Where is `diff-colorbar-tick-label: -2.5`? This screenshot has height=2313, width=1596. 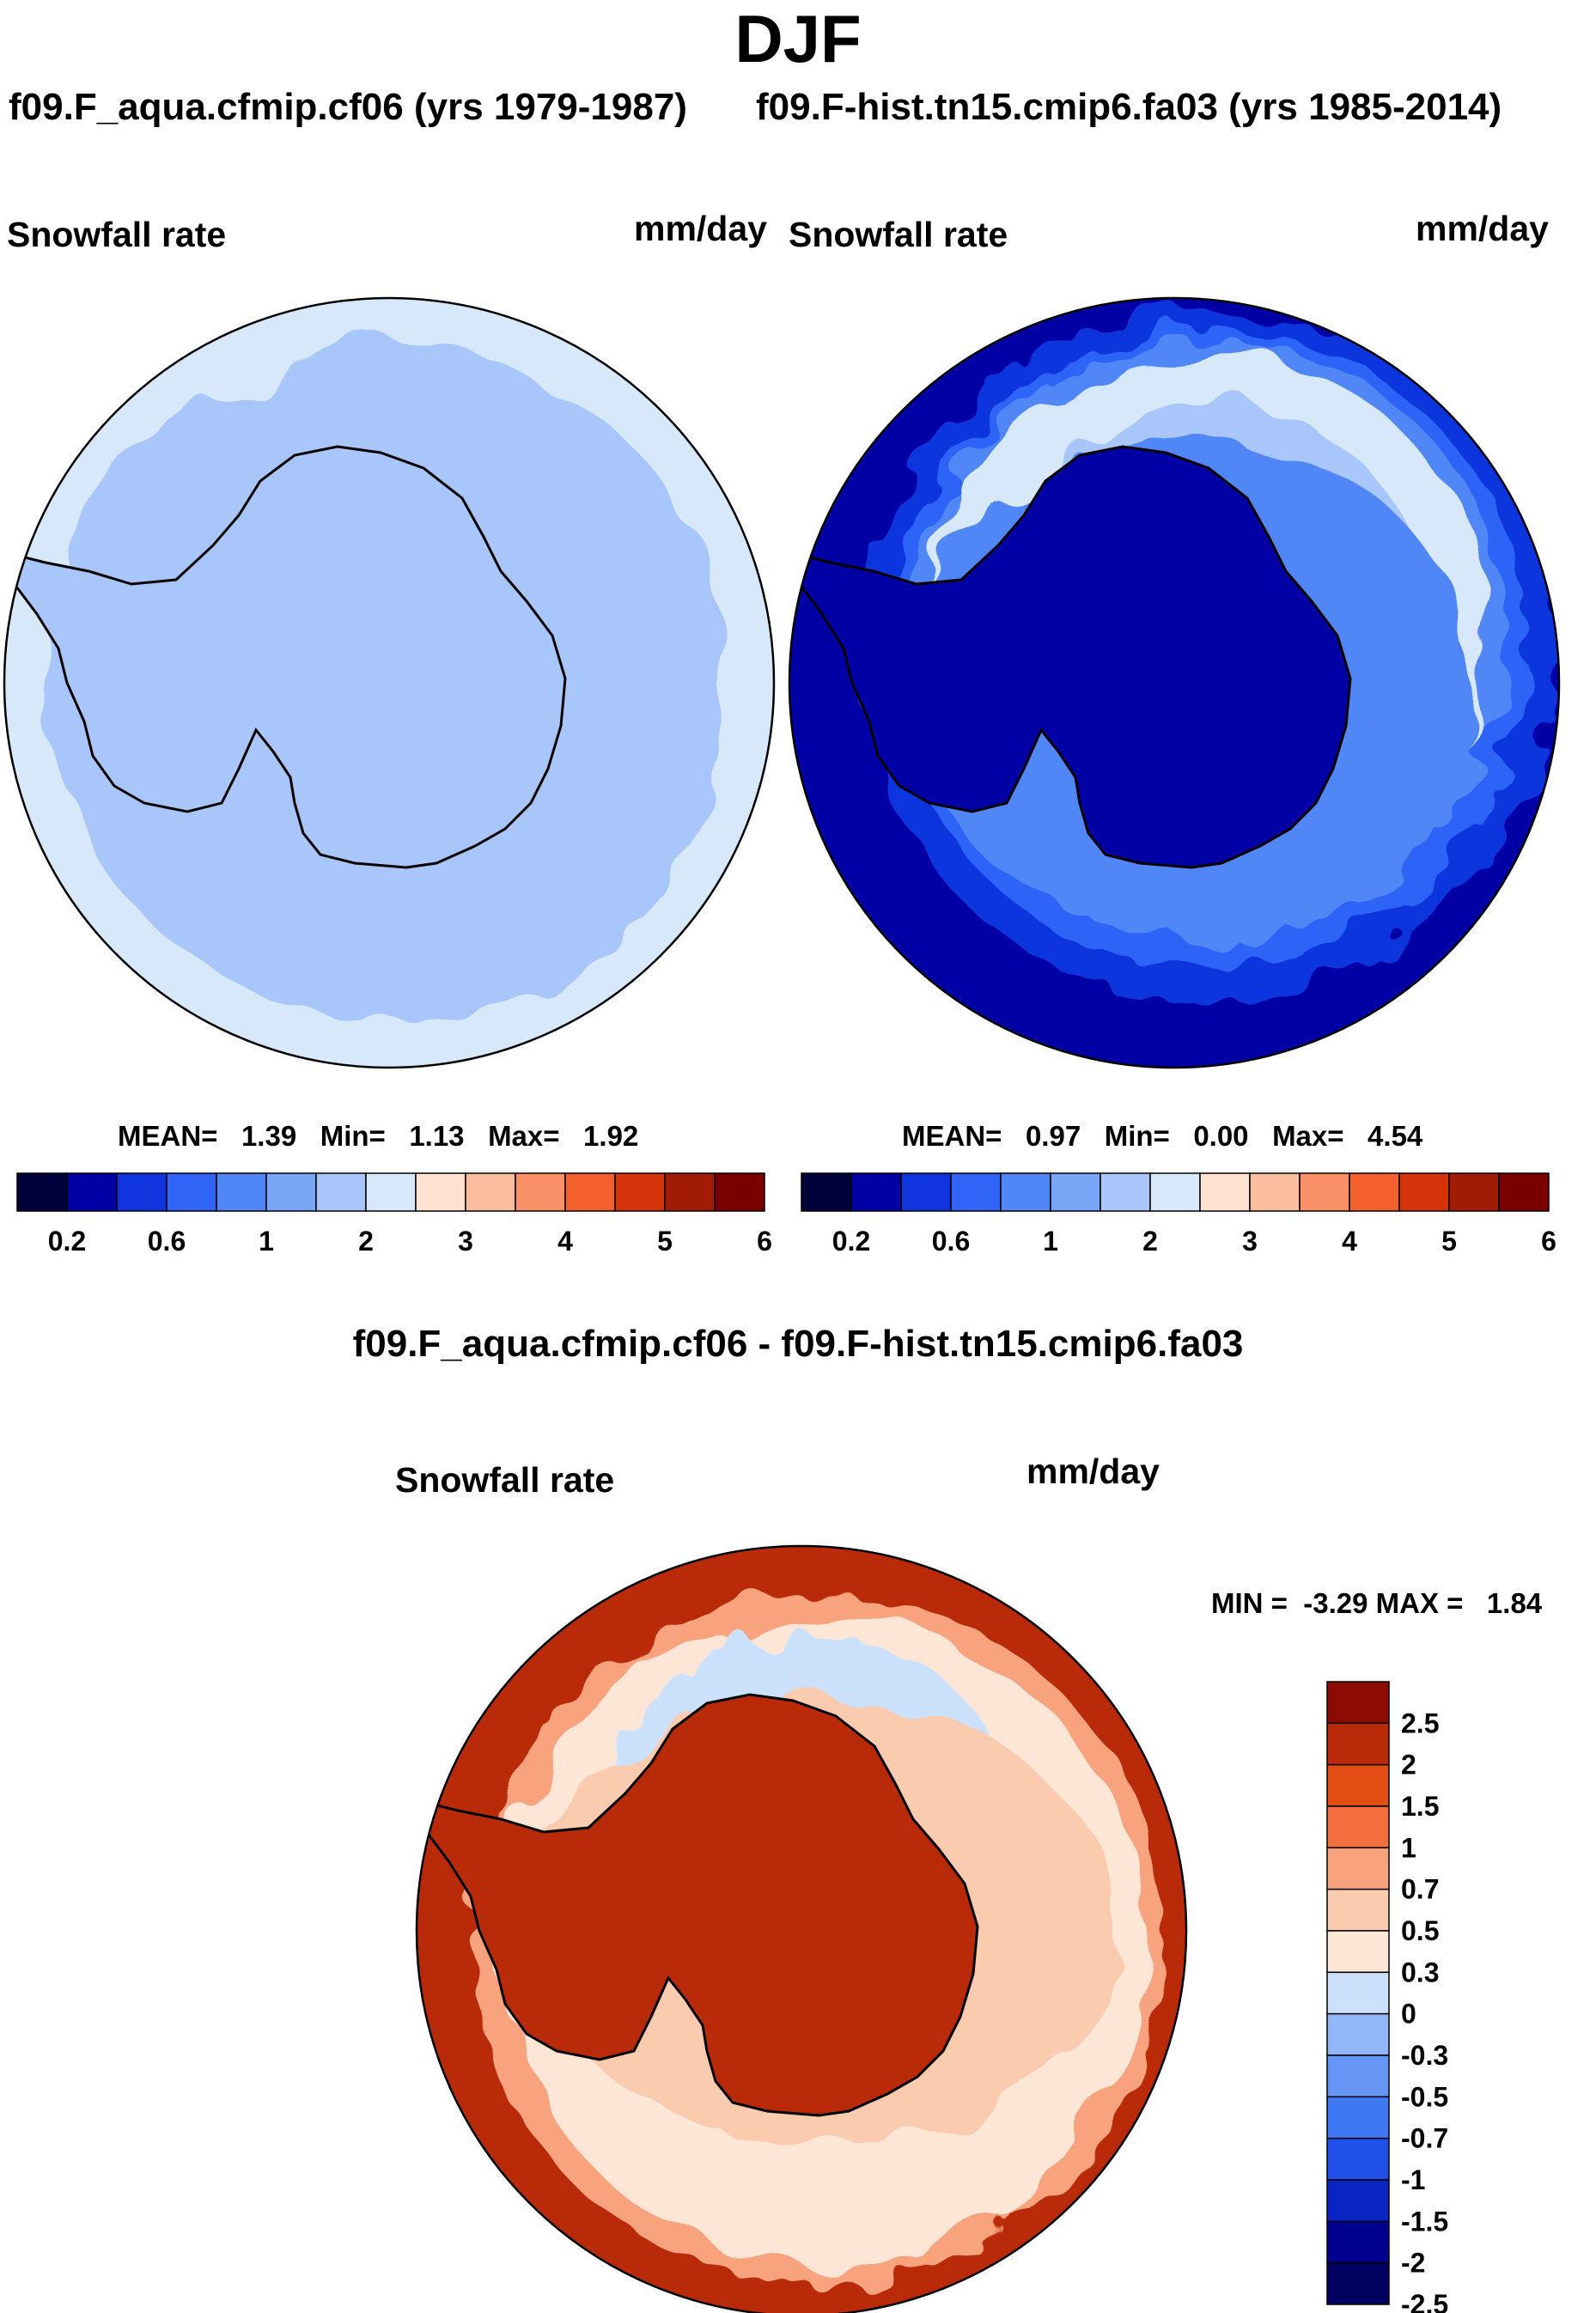
diff-colorbar-tick-label: -2.5 is located at coordinates (1424, 2301).